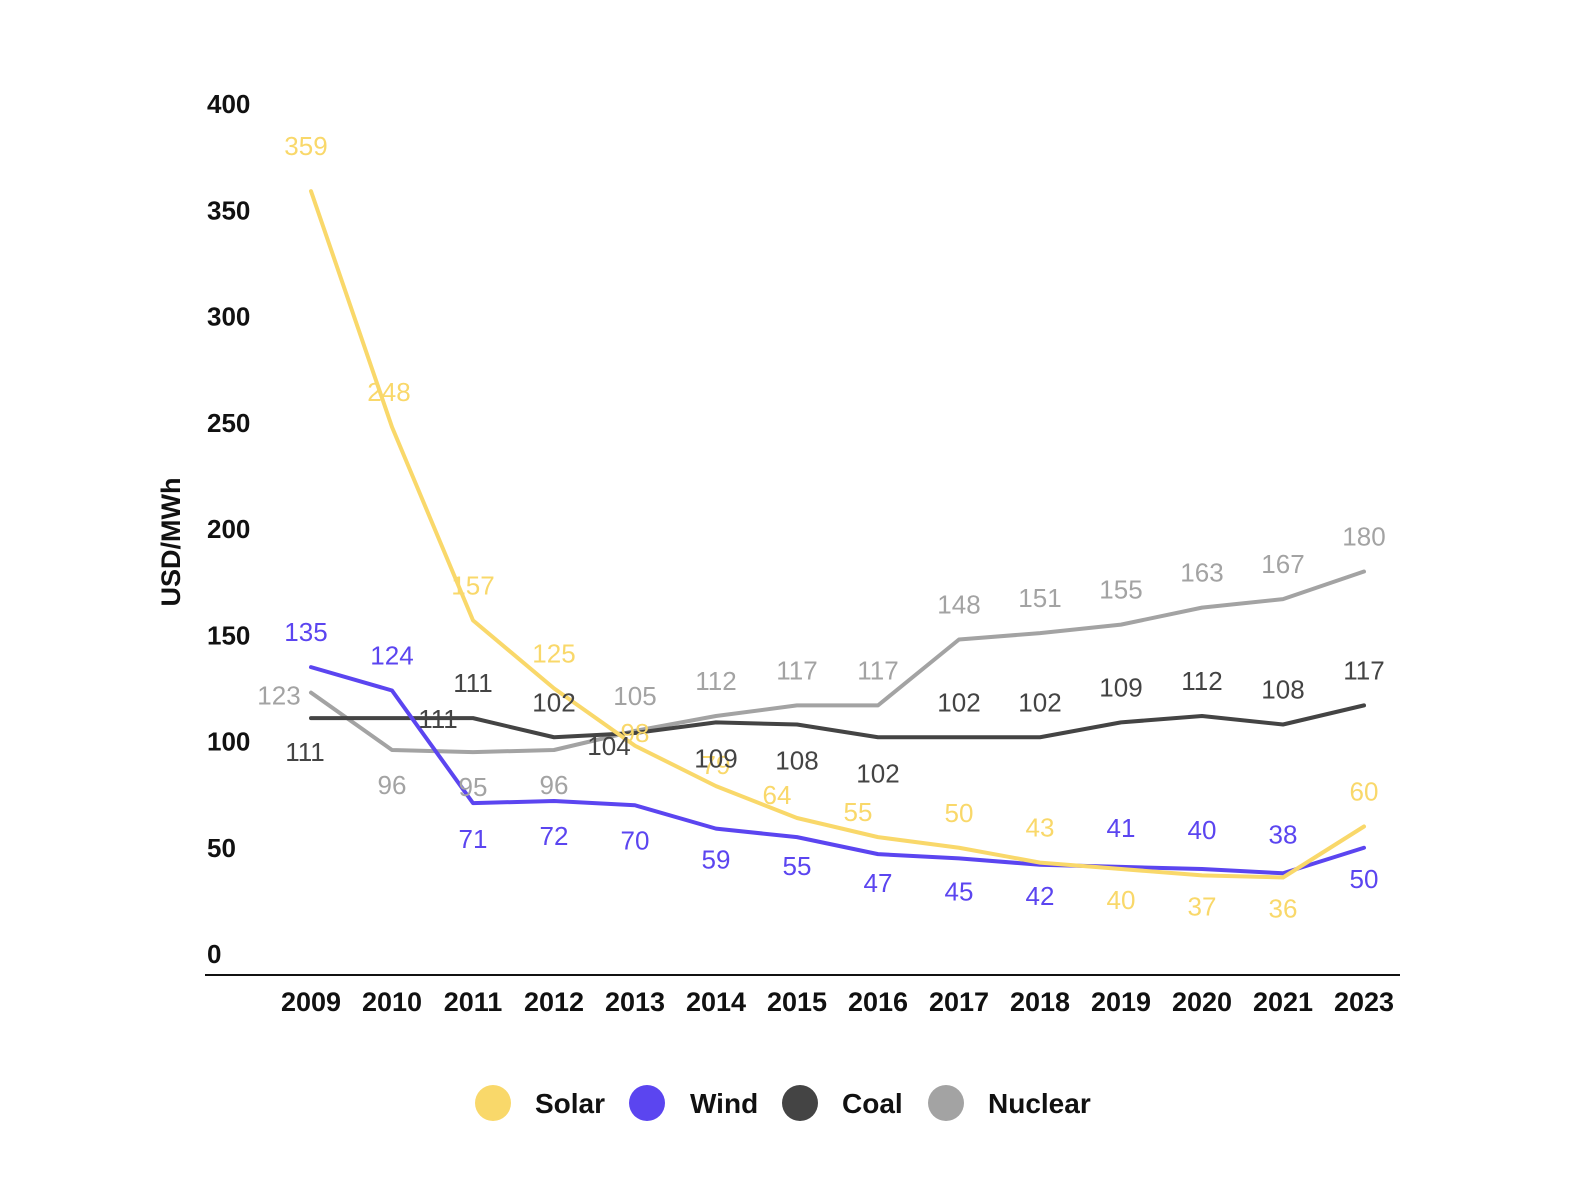 The image size is (1580, 1199). Describe the element at coordinates (311, 1002) in the screenshot. I see `x-tick-label: 2009` at that location.